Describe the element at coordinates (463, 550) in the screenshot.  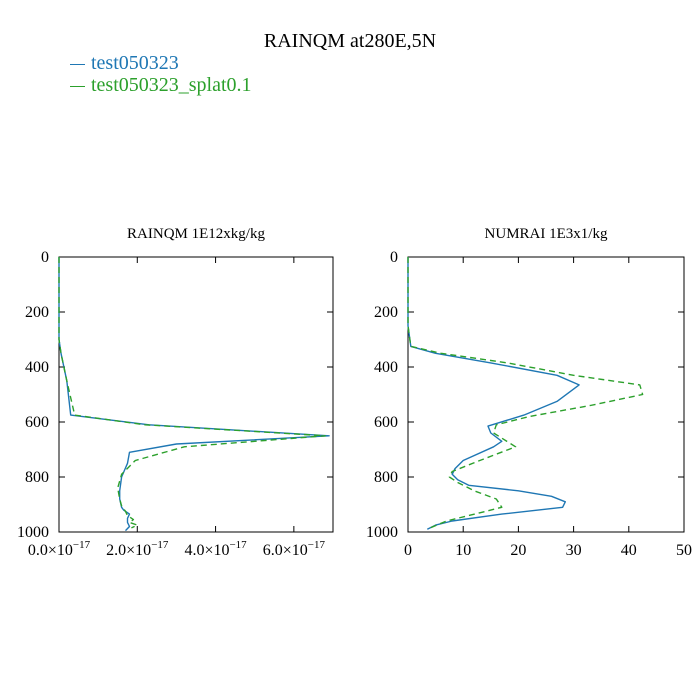
I see `panel-1-xtick-label-1: 10` at that location.